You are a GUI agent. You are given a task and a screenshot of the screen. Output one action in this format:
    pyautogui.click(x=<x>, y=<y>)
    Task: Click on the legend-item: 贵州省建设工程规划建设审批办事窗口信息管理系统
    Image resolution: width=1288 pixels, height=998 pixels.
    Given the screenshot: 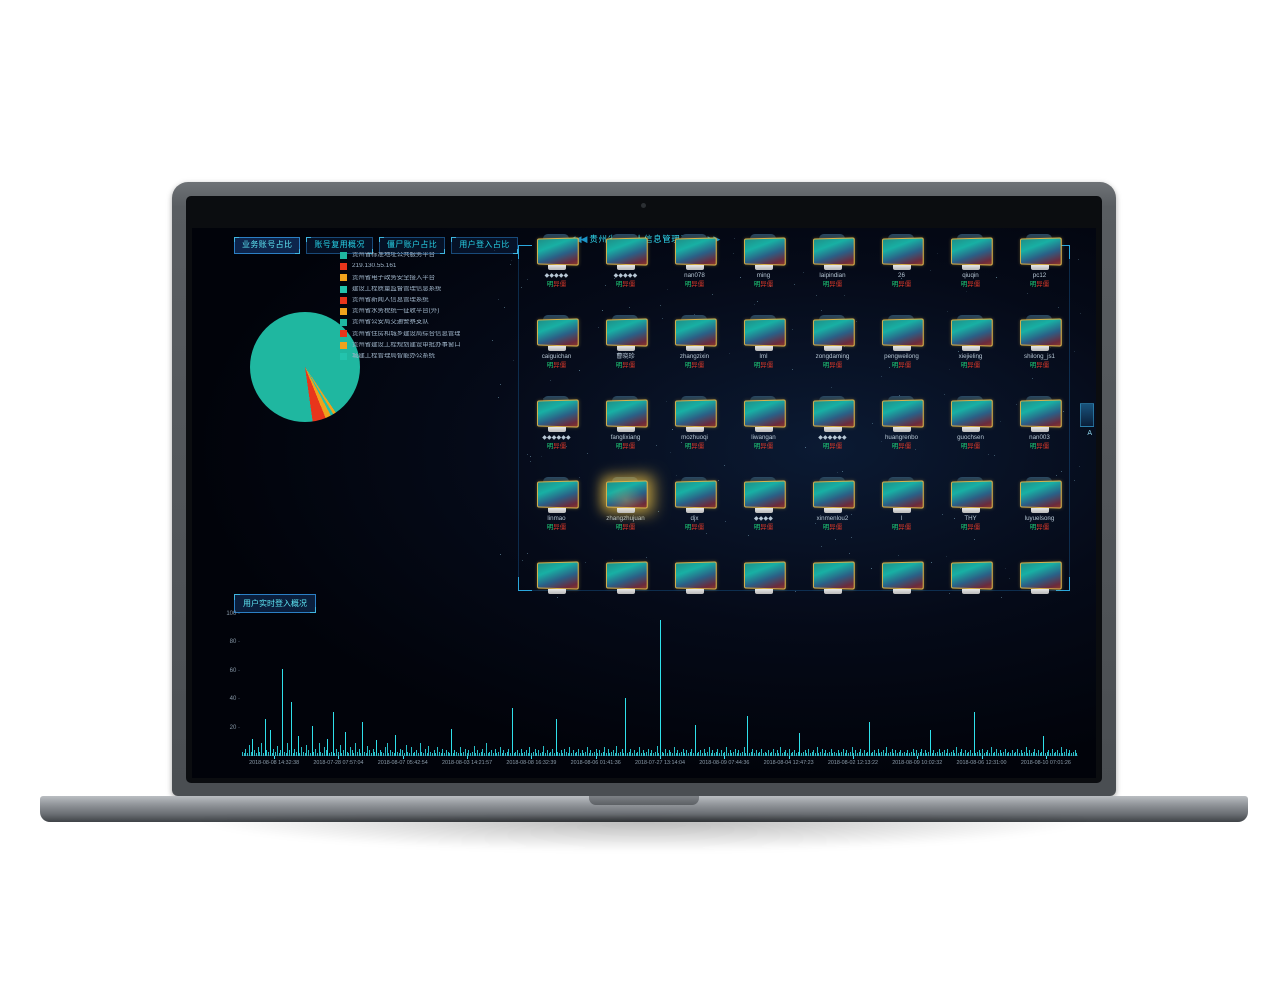 What is the action you would take?
    pyautogui.click(x=400, y=345)
    